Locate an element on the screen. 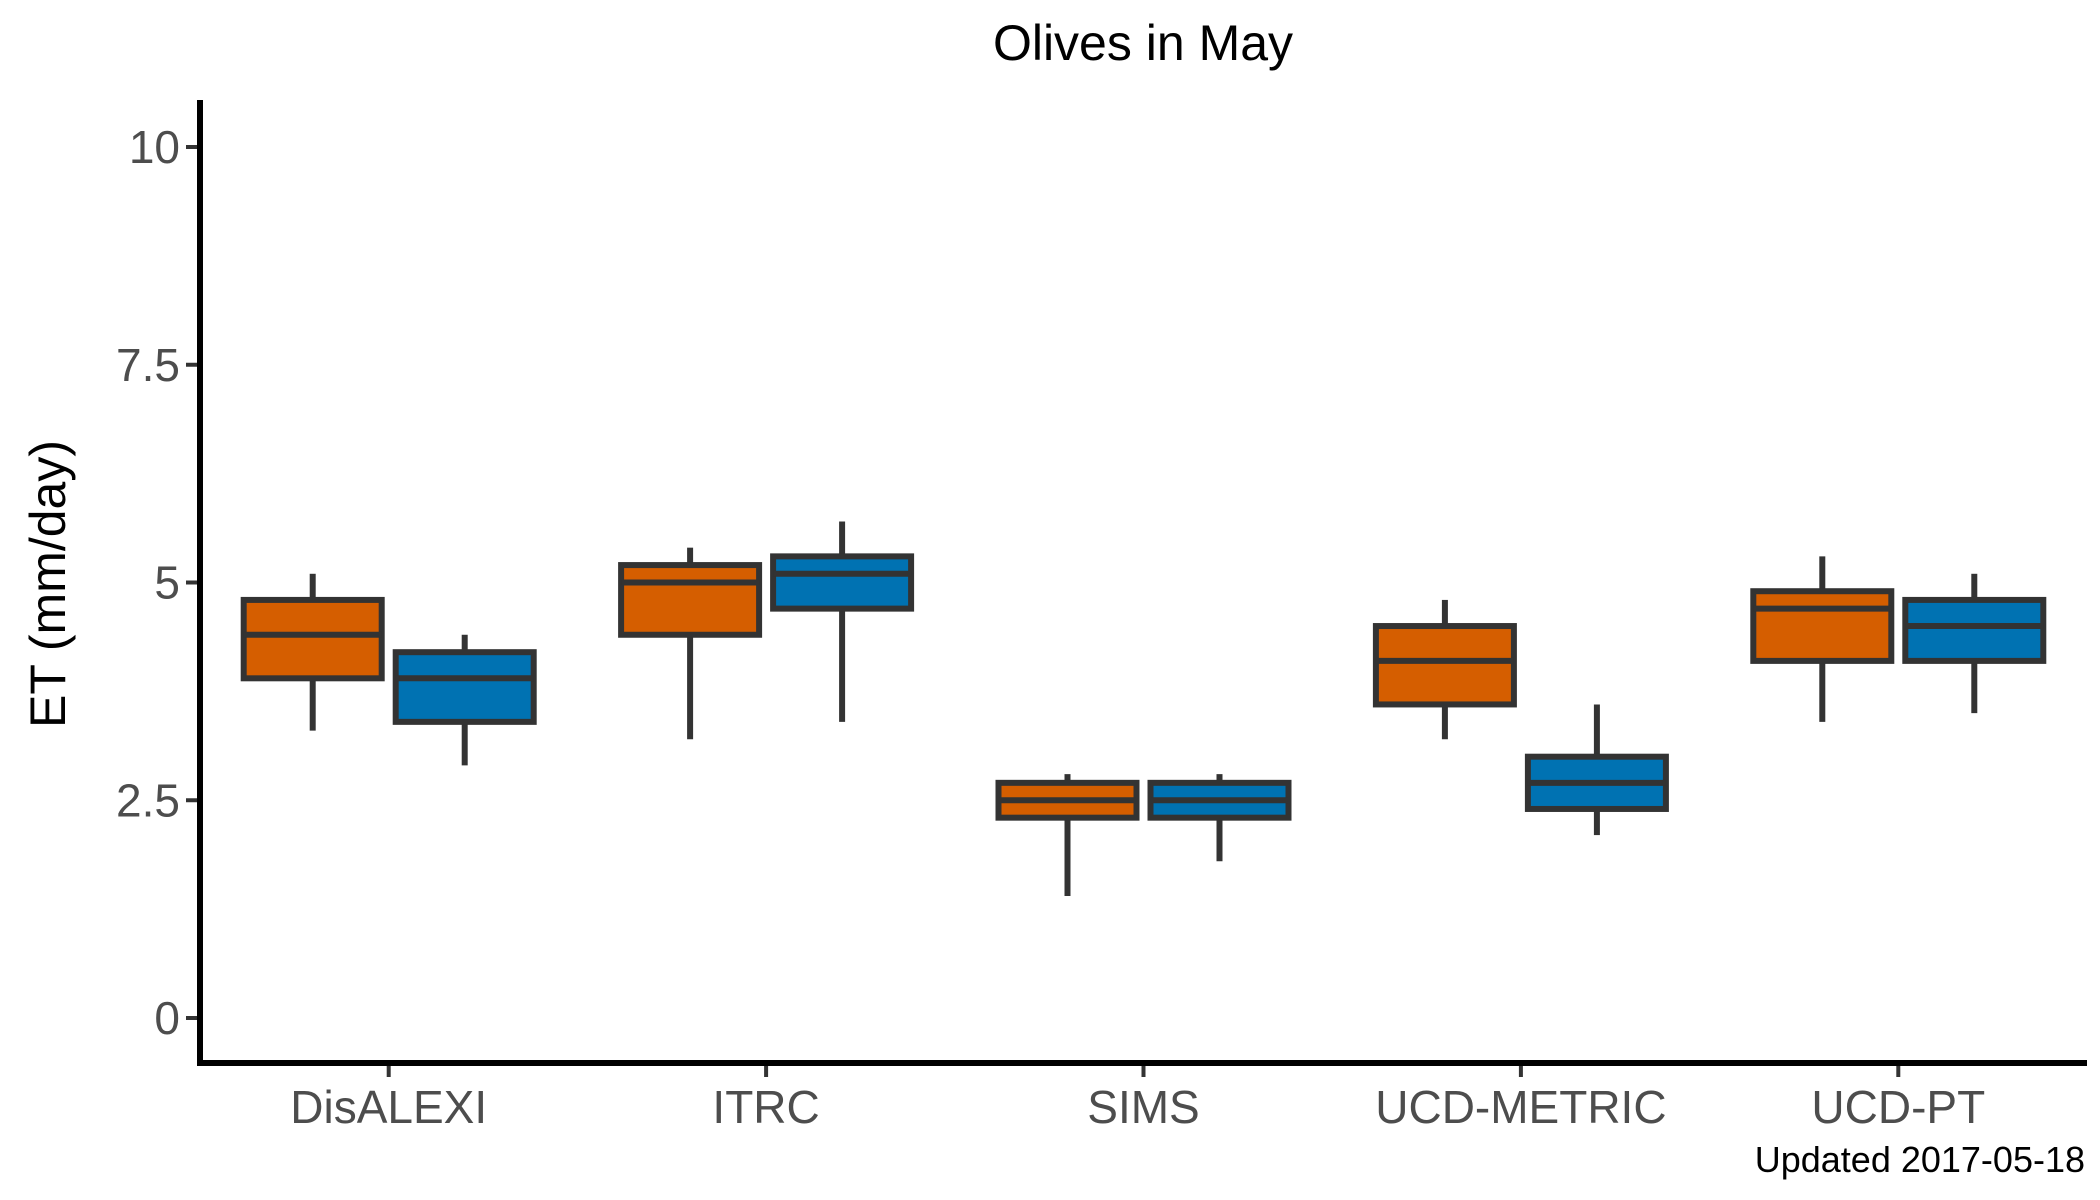 This screenshot has width=2100, height=1200. chart-title: Olives in May is located at coordinates (1143, 43).